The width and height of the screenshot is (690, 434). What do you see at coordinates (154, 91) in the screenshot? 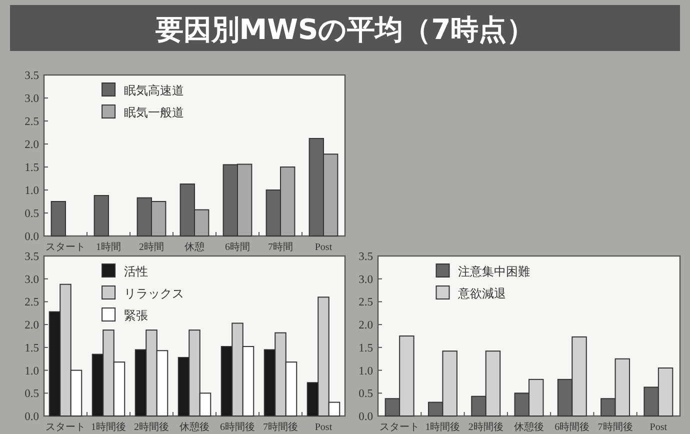
I see `legend-label: 眠気高速道` at bounding box center [154, 91].